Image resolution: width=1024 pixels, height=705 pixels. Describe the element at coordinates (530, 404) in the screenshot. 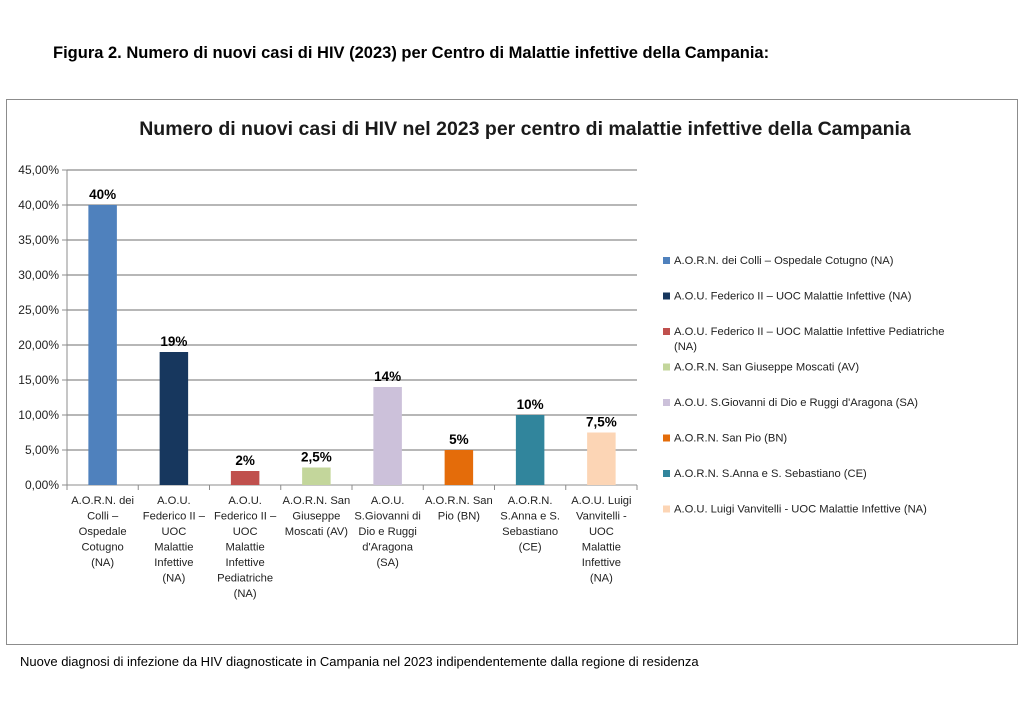

I see `data-label: 10%` at that location.